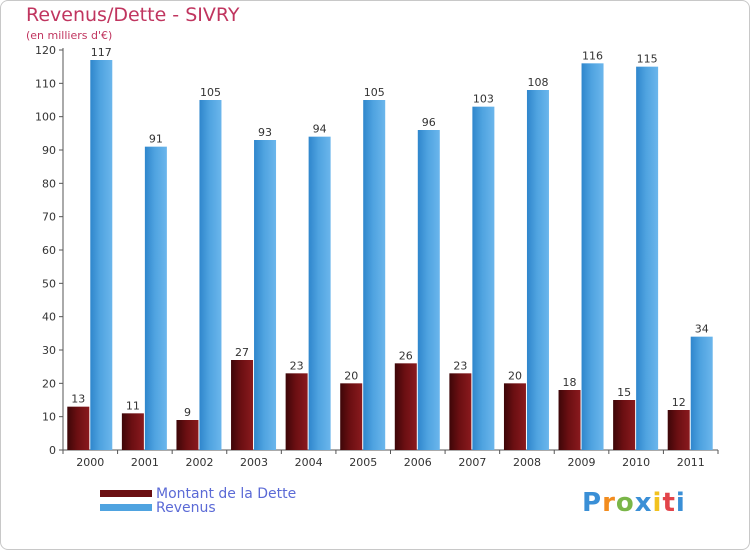  I want to click on data-label-dette: 26, so click(406, 355).